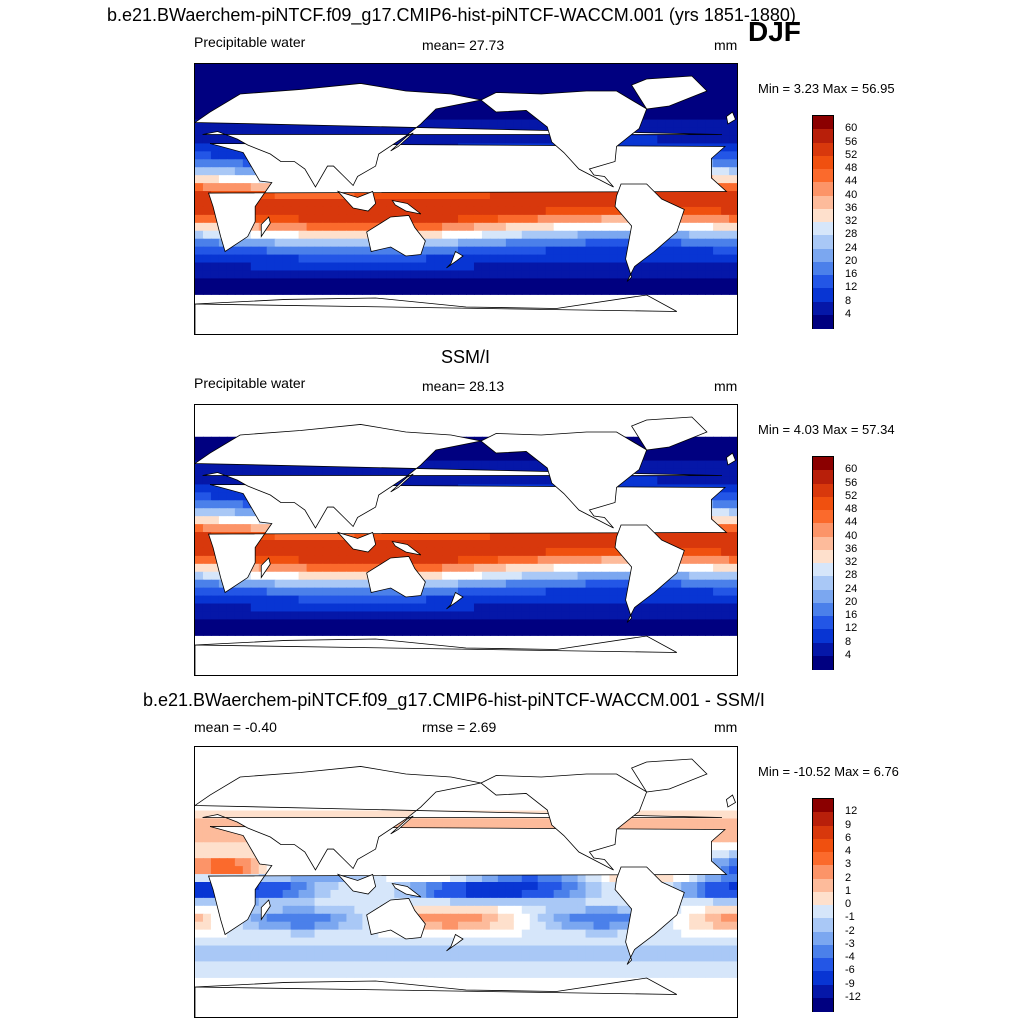  What do you see at coordinates (851, 482) in the screenshot?
I see `colorbar-label: 56` at bounding box center [851, 482].